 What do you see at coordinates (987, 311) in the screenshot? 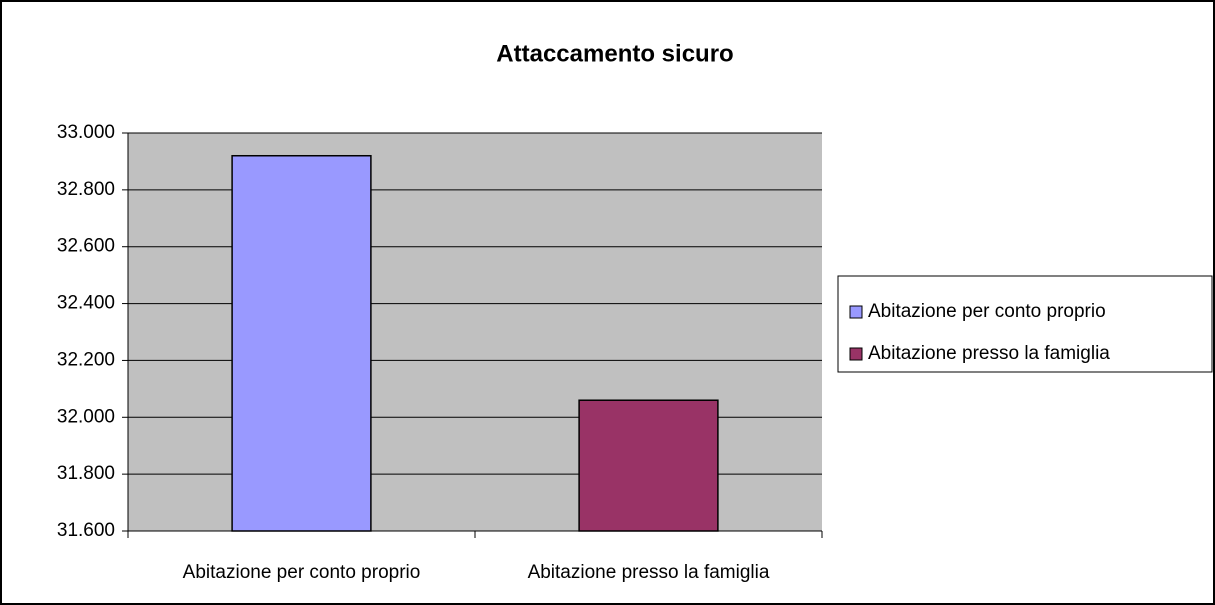
I see `legend-label: Abitazione per conto proprio` at bounding box center [987, 311].